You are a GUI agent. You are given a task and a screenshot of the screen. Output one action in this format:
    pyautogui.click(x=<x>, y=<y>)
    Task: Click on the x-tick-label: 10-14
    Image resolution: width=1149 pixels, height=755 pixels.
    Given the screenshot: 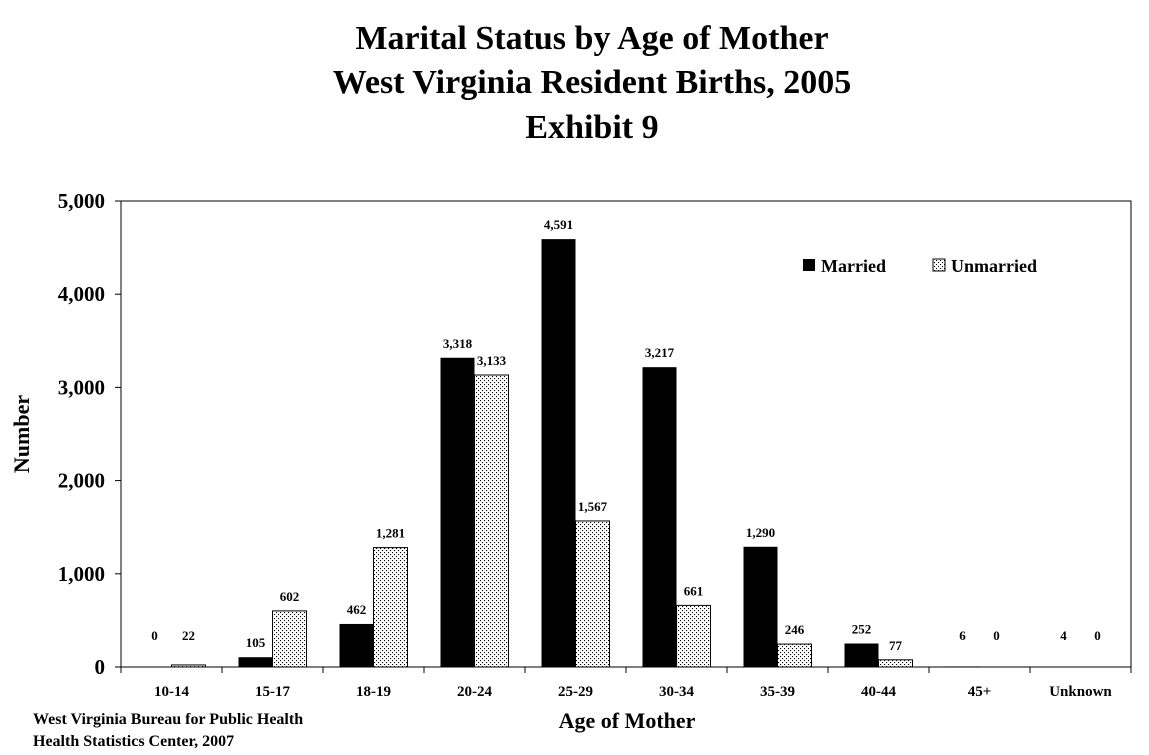 What is the action you would take?
    pyautogui.click(x=171, y=692)
    